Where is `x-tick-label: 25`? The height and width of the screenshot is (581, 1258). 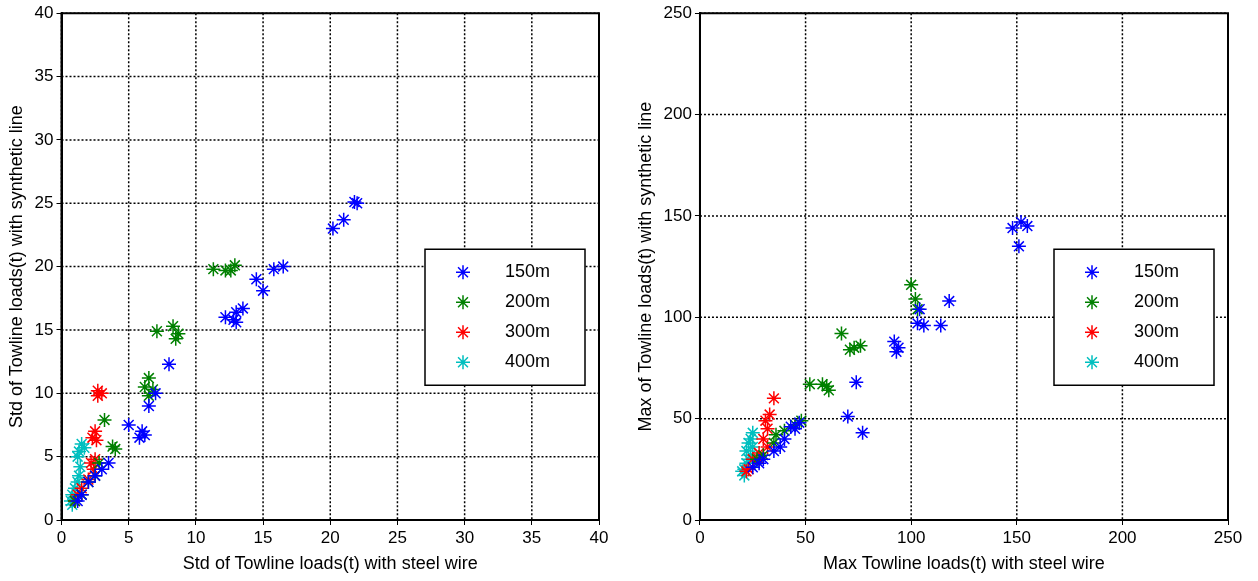
x-tick-label: 25 is located at coordinates (397, 537).